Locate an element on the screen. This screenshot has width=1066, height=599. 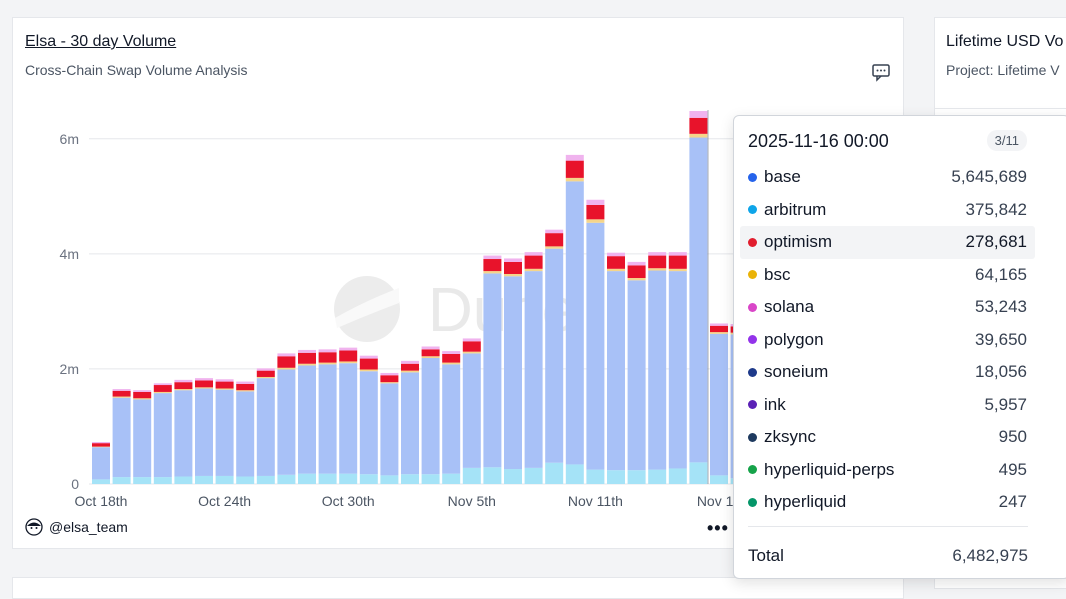
chart-title: Elsa - 30 day Volume is located at coordinates (101, 41).